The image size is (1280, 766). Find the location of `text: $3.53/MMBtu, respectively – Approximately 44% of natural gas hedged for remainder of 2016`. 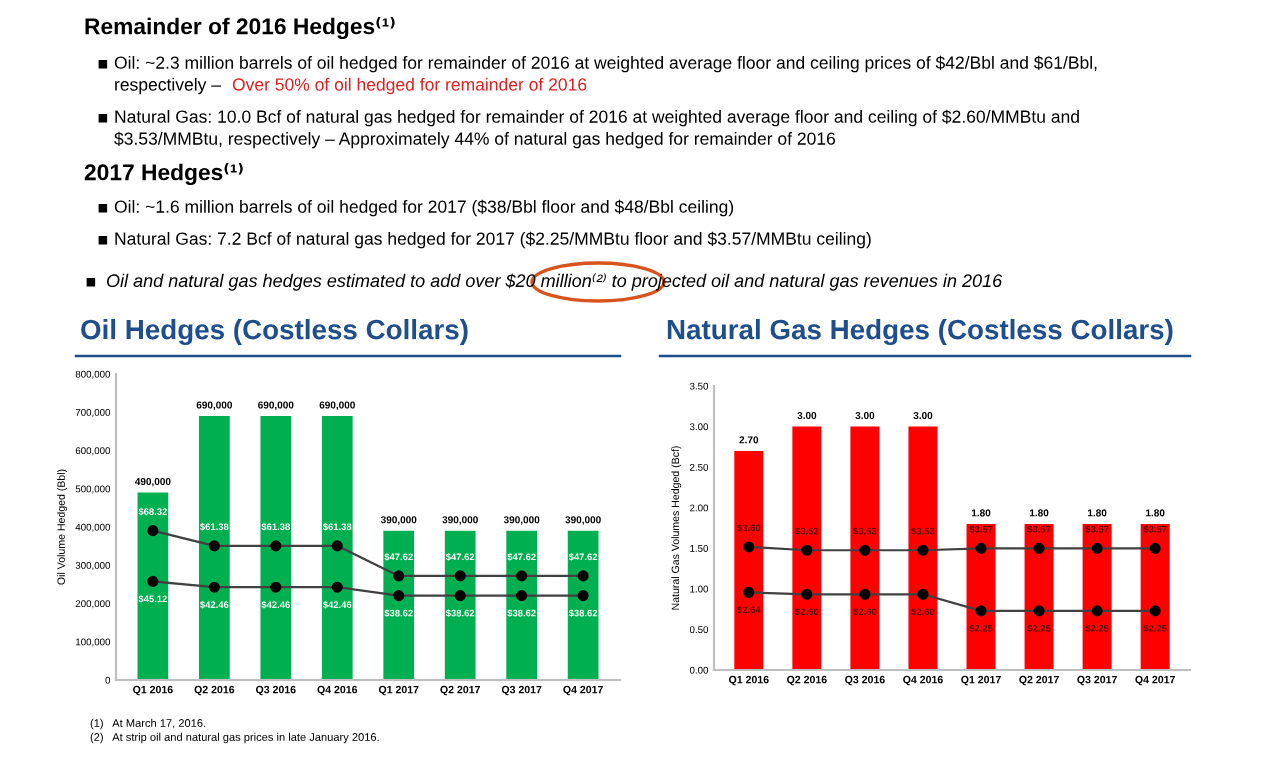

text: $3.53/MMBtu, respectively – Approximately 44% of natural gas hedged for remainder of 2016 is located at coordinates (475, 140).